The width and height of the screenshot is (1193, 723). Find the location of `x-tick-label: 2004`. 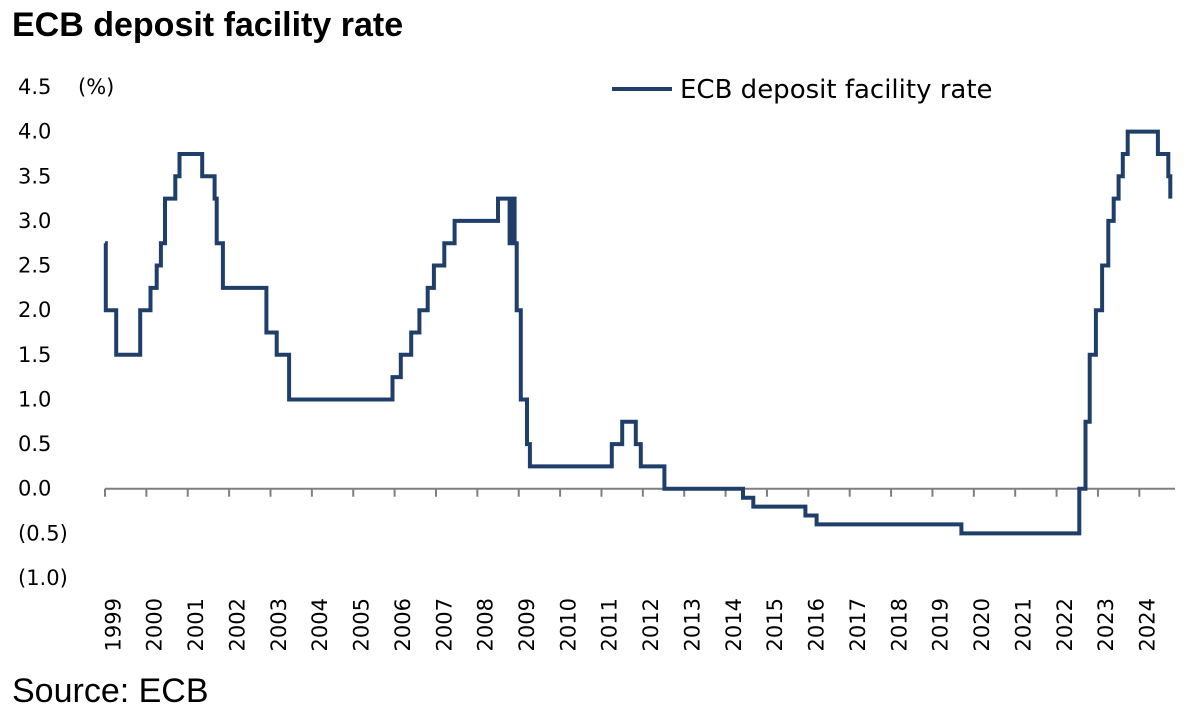

x-tick-label: 2004 is located at coordinates (320, 624).